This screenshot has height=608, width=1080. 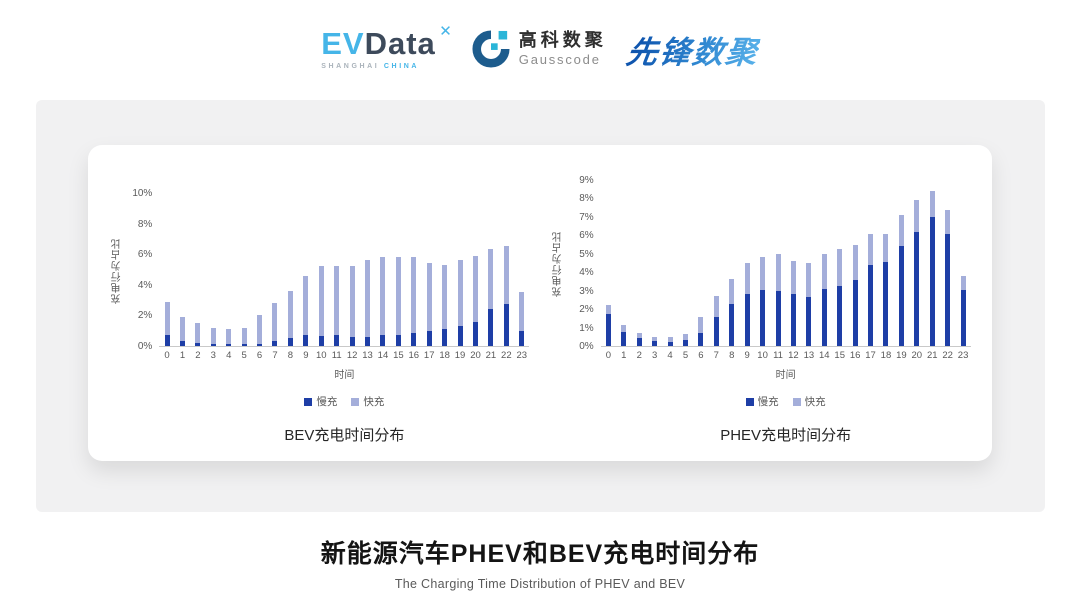 What do you see at coordinates (654, 355) in the screenshot?
I see `x-tick-label: 3` at bounding box center [654, 355].